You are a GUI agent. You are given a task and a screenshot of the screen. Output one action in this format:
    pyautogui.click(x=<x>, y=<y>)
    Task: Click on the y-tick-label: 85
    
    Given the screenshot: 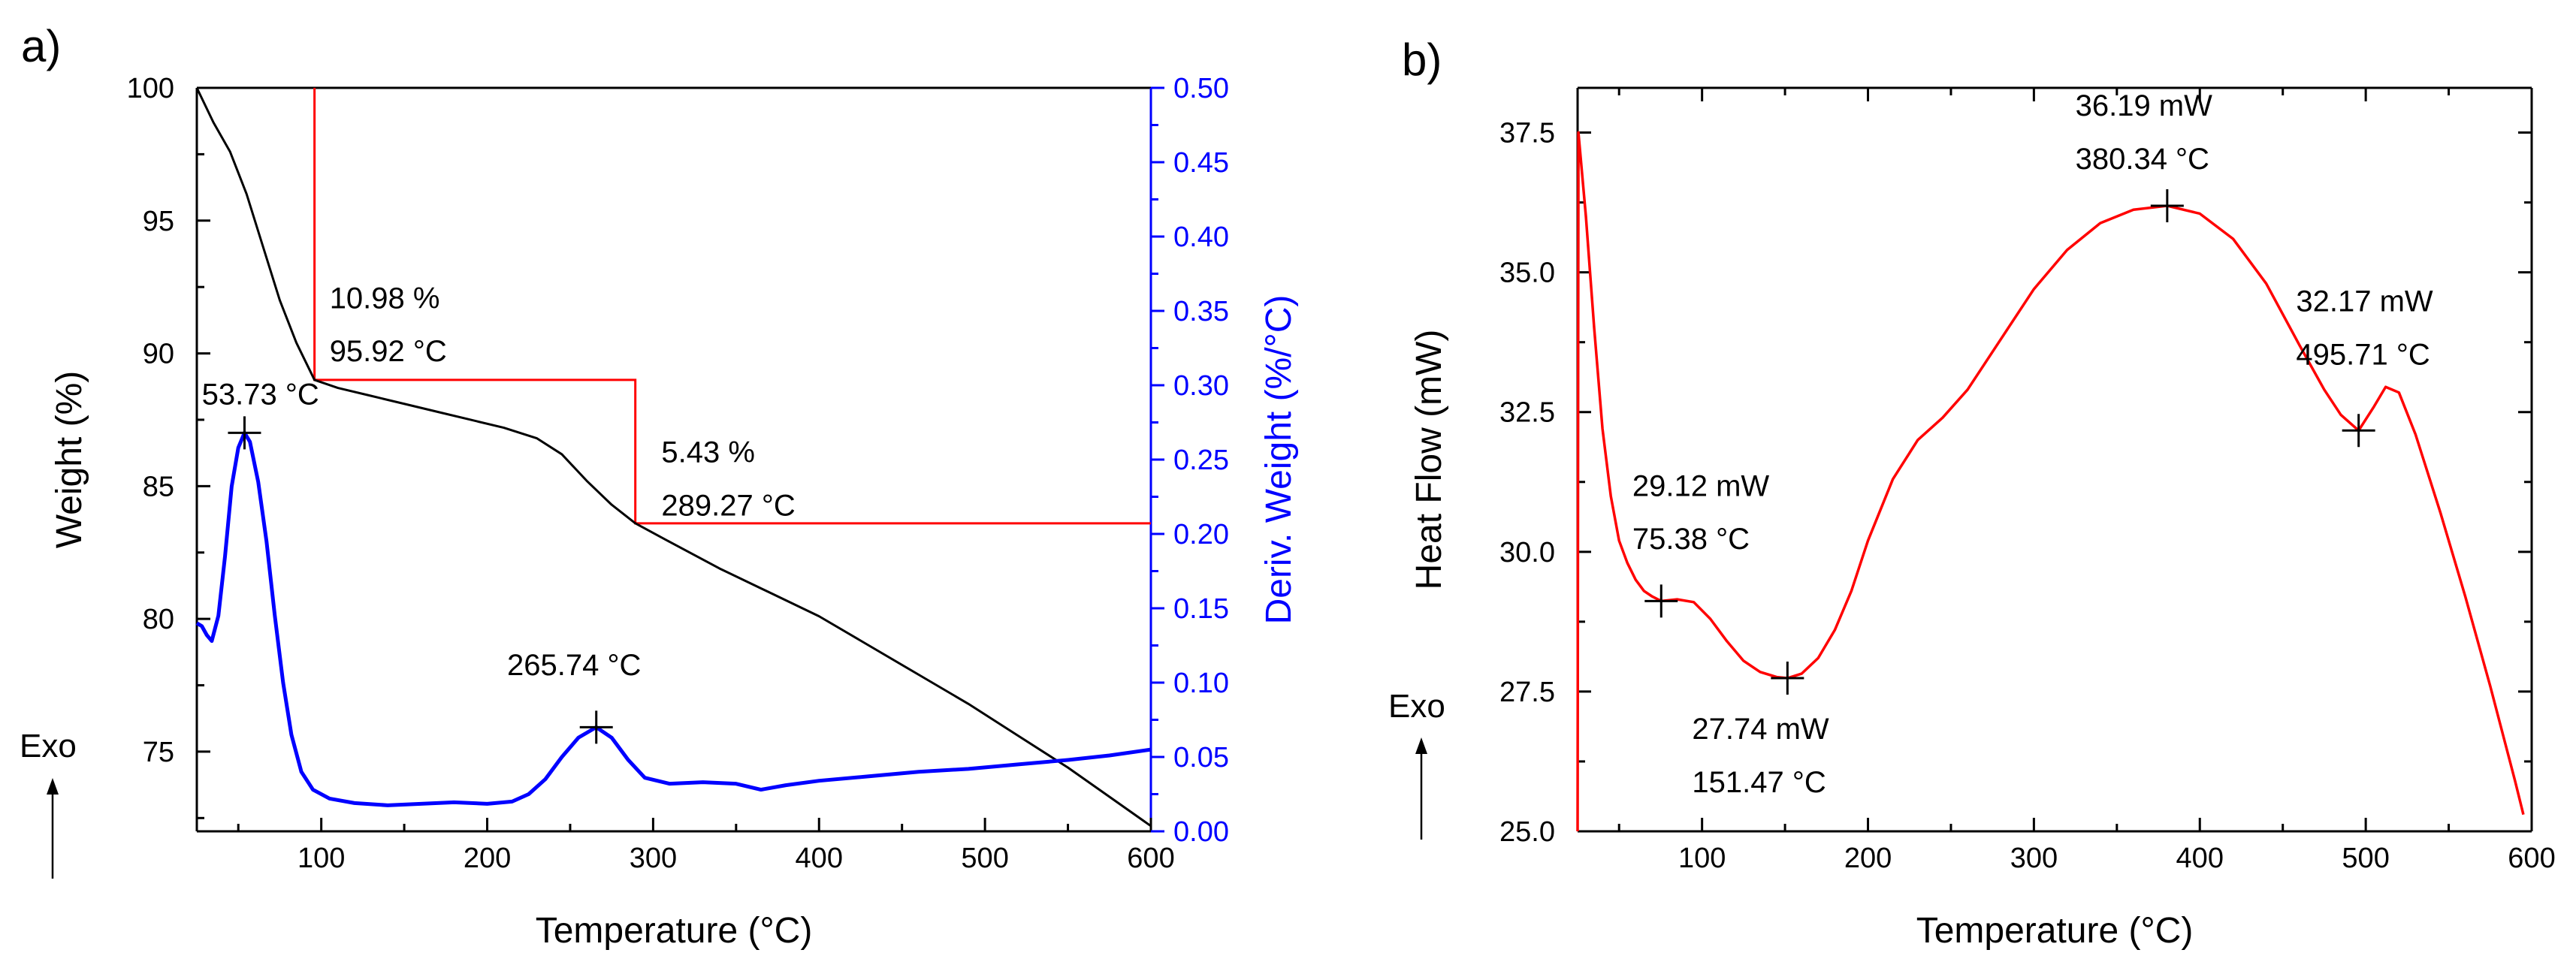 What is the action you would take?
    pyautogui.click(x=158, y=487)
    